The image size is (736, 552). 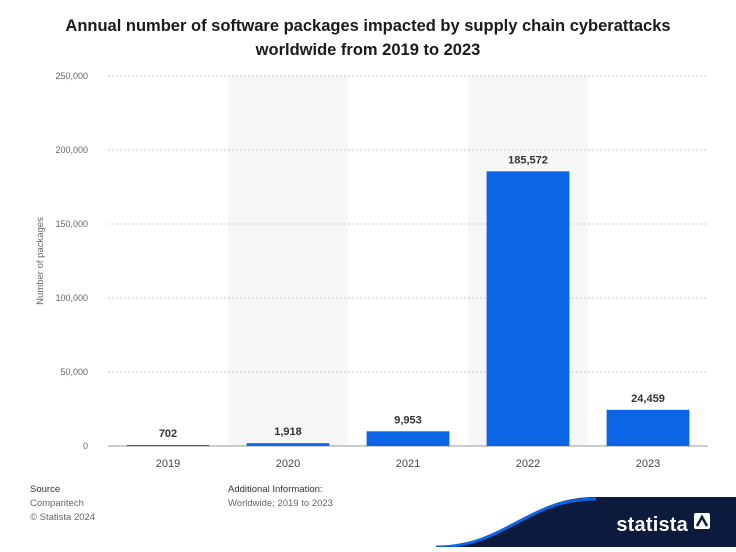 I want to click on brand-wave-shape, so click(x=585, y=523).